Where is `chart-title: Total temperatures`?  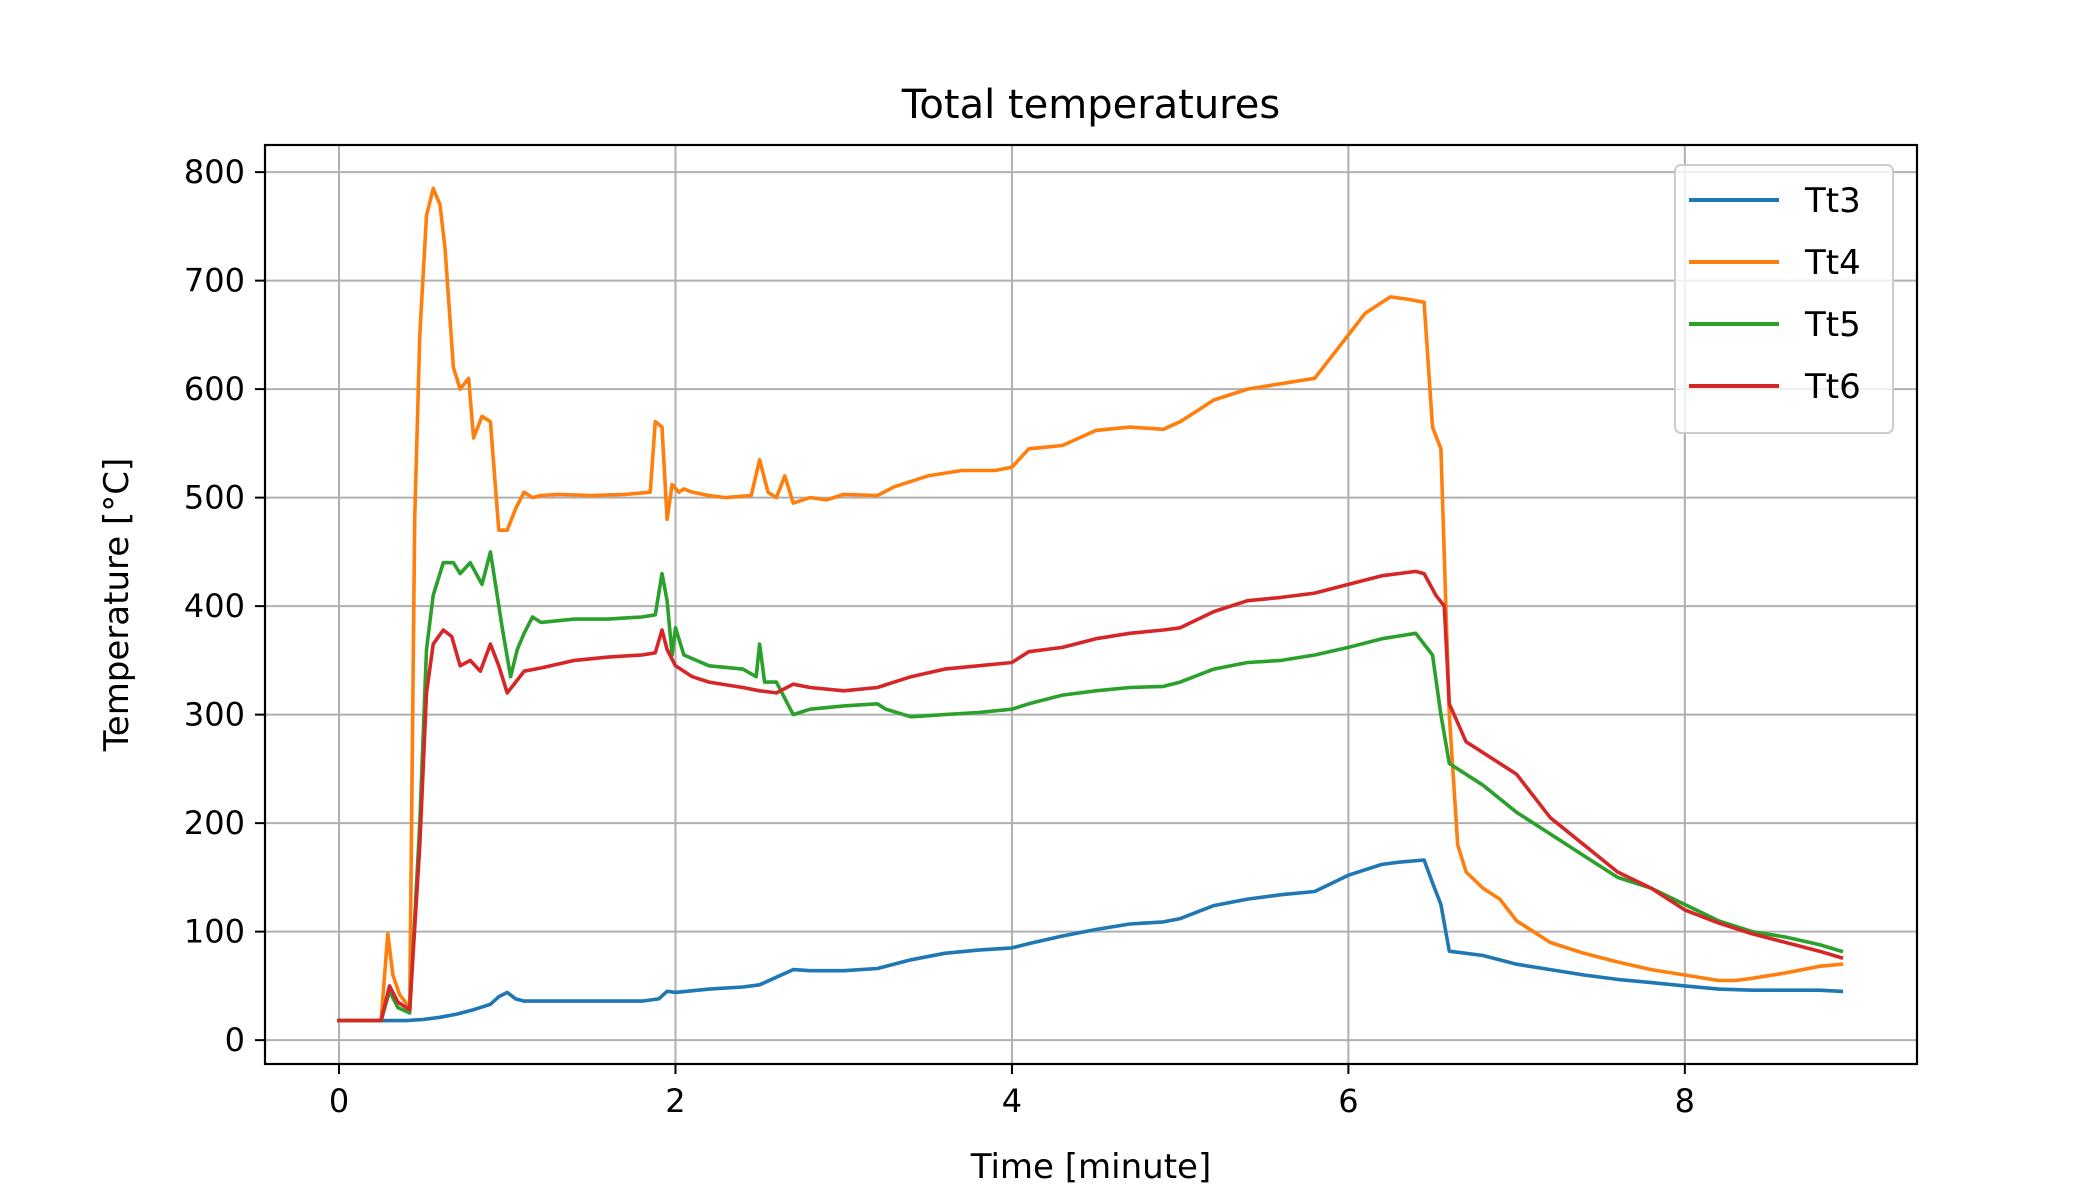 chart-title: Total temperatures is located at coordinates (1090, 105).